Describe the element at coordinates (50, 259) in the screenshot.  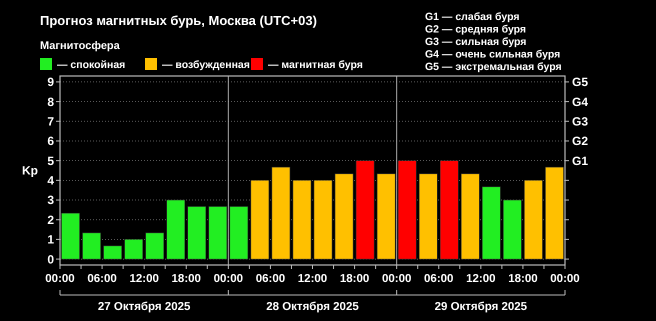
I see `y-tick-label: 0` at that location.